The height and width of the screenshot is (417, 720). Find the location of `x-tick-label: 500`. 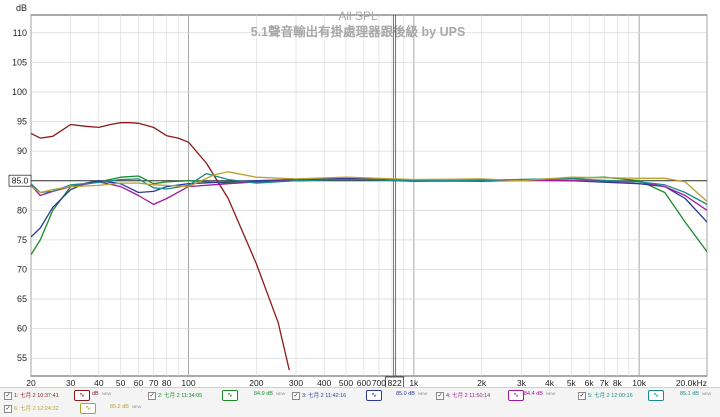

x-tick-label: 500 is located at coordinates (346, 383).